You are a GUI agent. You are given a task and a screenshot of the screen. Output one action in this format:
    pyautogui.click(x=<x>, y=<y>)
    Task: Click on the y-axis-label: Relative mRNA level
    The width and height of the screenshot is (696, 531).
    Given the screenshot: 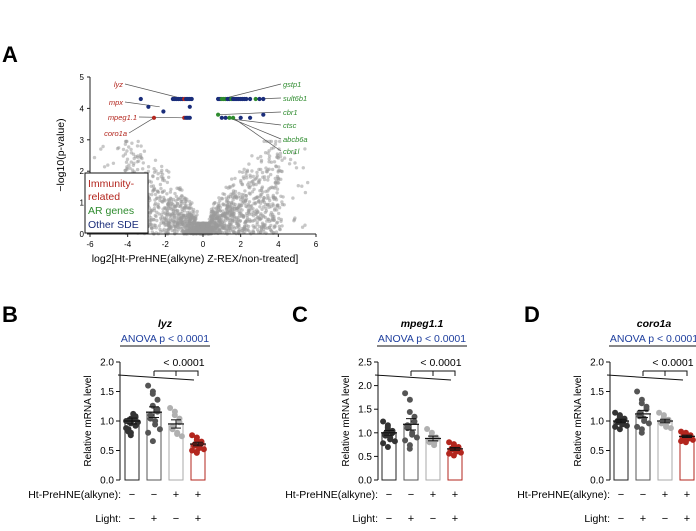 What is the action you would take?
    pyautogui.click(x=578, y=420)
    